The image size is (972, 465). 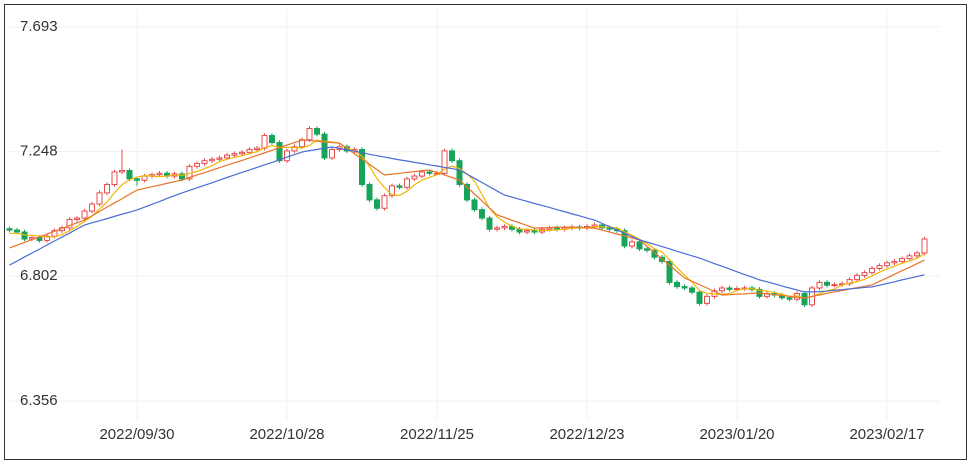 I want to click on x-tick-label: 2023/02/17, so click(x=886, y=434).